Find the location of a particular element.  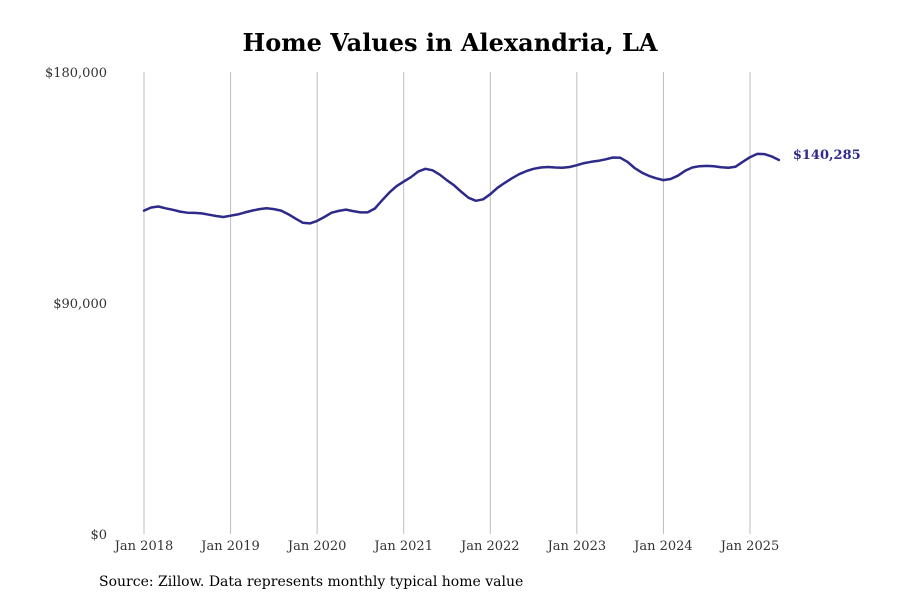

x-tick-label: Jan 2021 is located at coordinates (402, 546).